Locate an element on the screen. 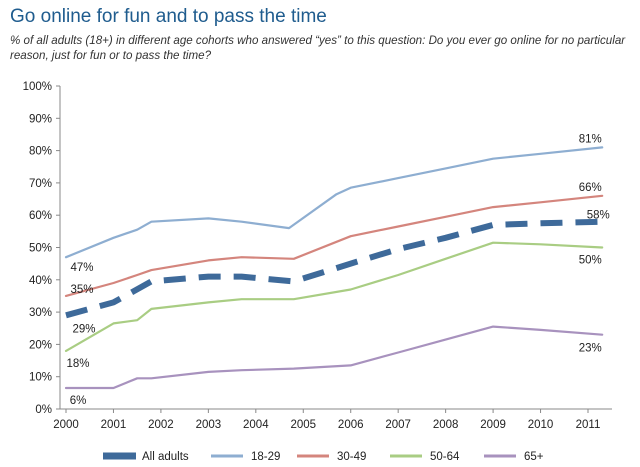  y-tick-label: 100% is located at coordinates (37, 87).